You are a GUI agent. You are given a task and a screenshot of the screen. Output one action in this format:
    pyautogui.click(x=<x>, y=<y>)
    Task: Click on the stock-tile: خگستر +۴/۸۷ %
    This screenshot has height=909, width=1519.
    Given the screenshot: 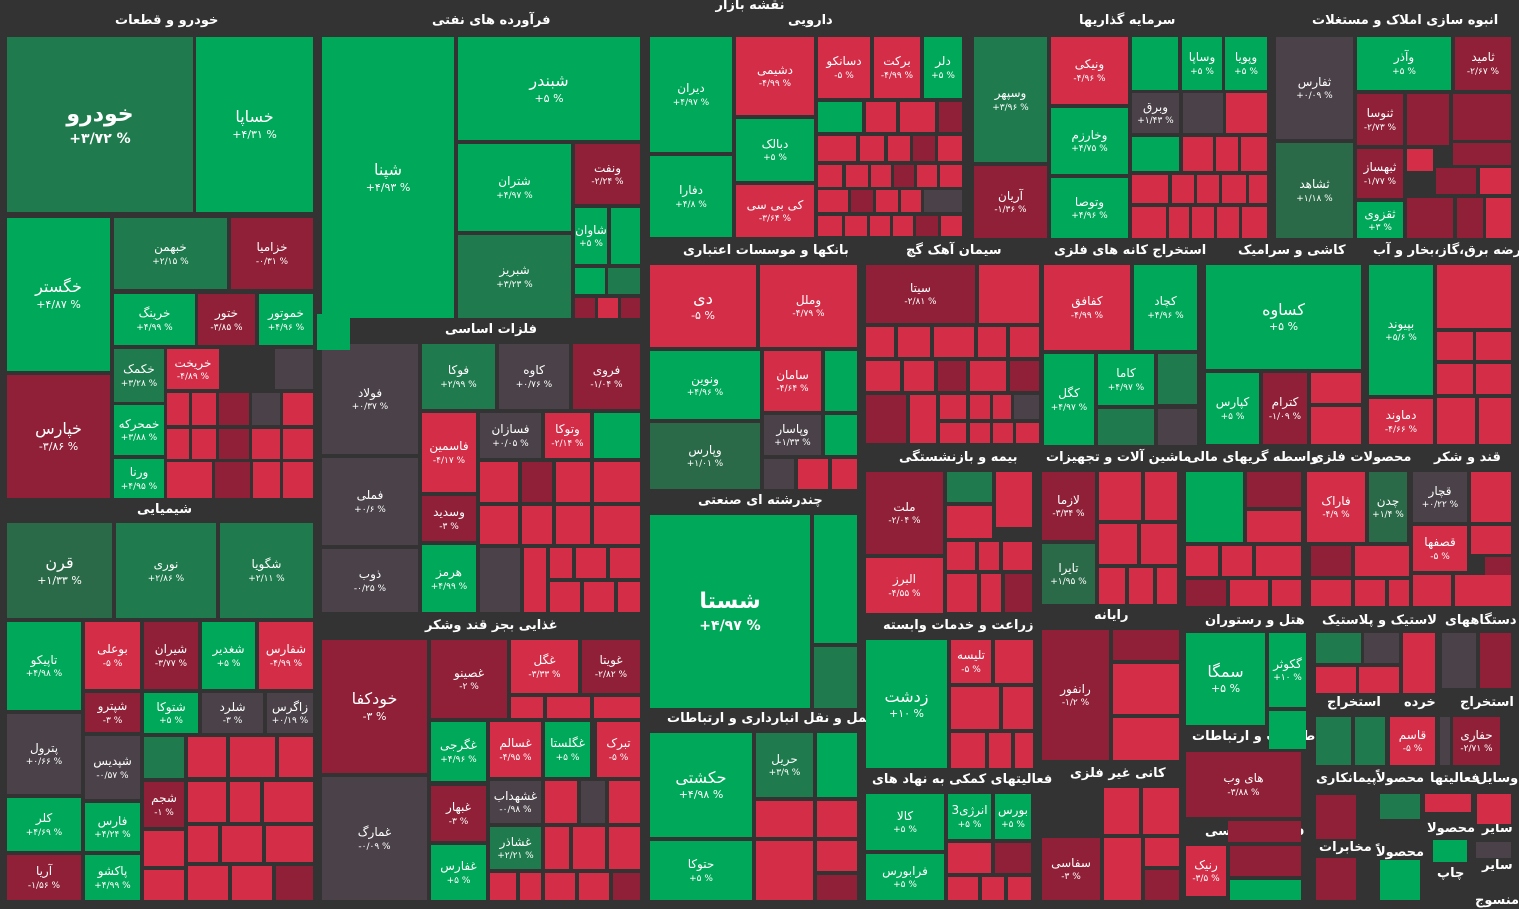 What is the action you would take?
    pyautogui.click(x=58, y=294)
    